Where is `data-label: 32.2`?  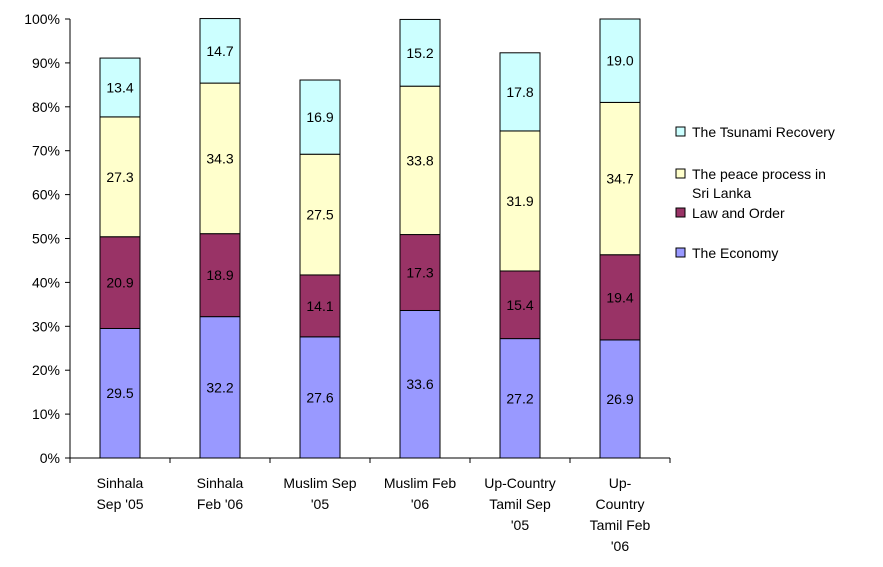 data-label: 32.2 is located at coordinates (219, 387).